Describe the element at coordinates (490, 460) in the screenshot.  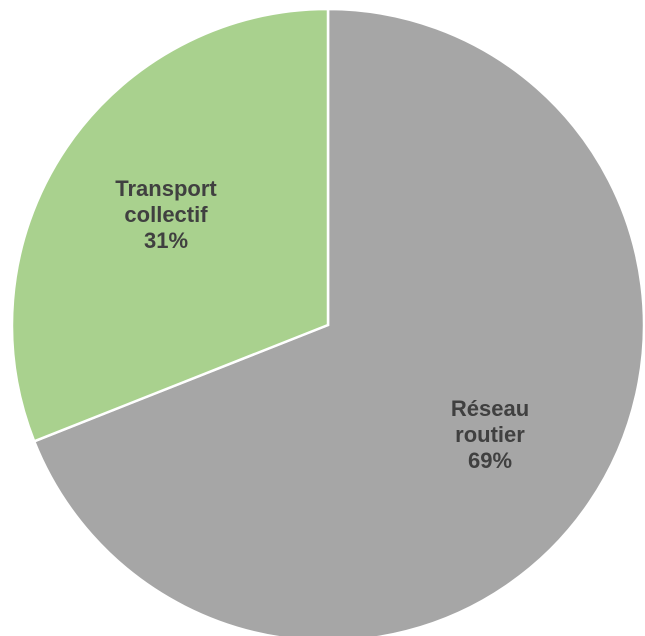
I see `pie-label-percent: 69%` at that location.